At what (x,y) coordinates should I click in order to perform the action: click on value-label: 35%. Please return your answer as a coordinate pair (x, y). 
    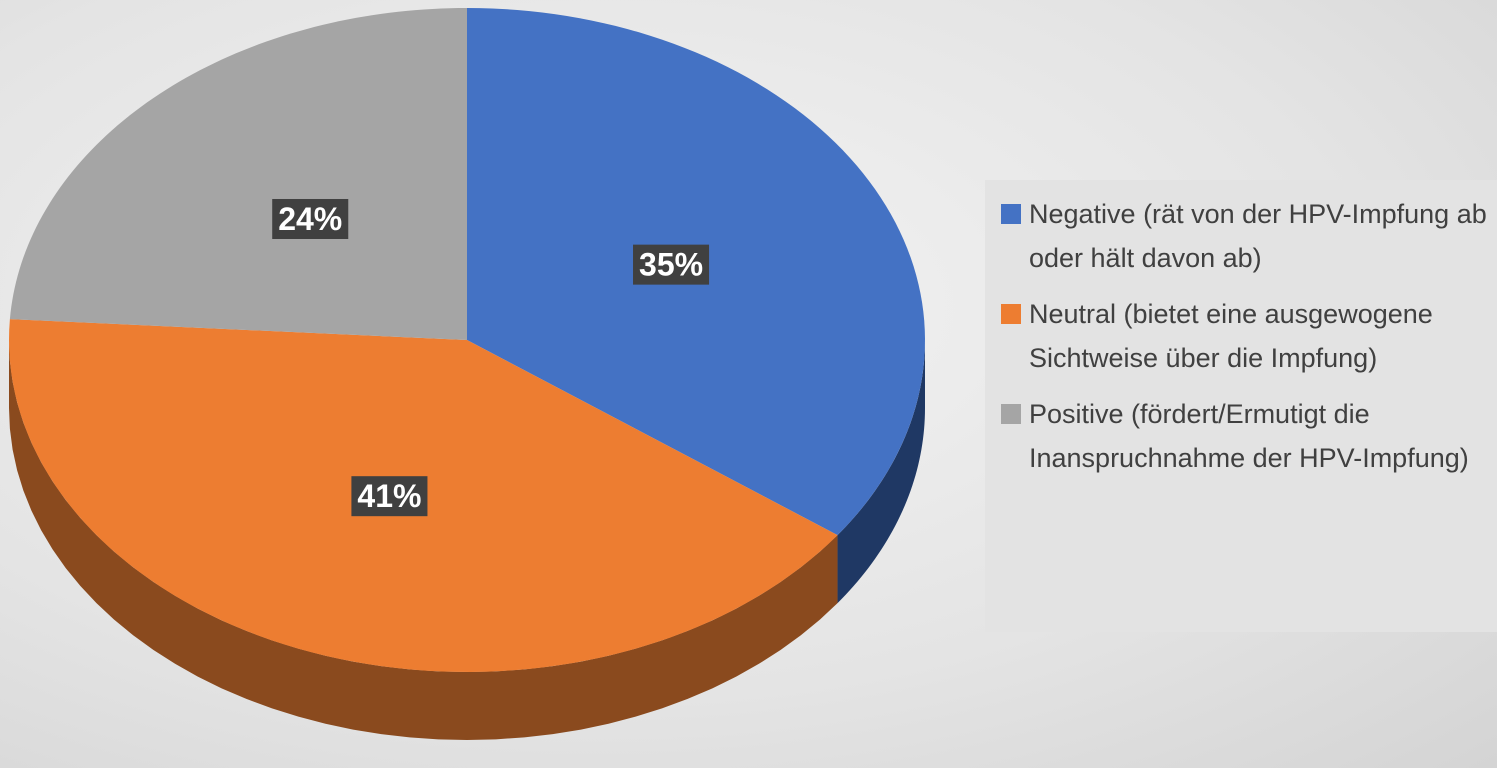
    Looking at the image, I should click on (671, 264).